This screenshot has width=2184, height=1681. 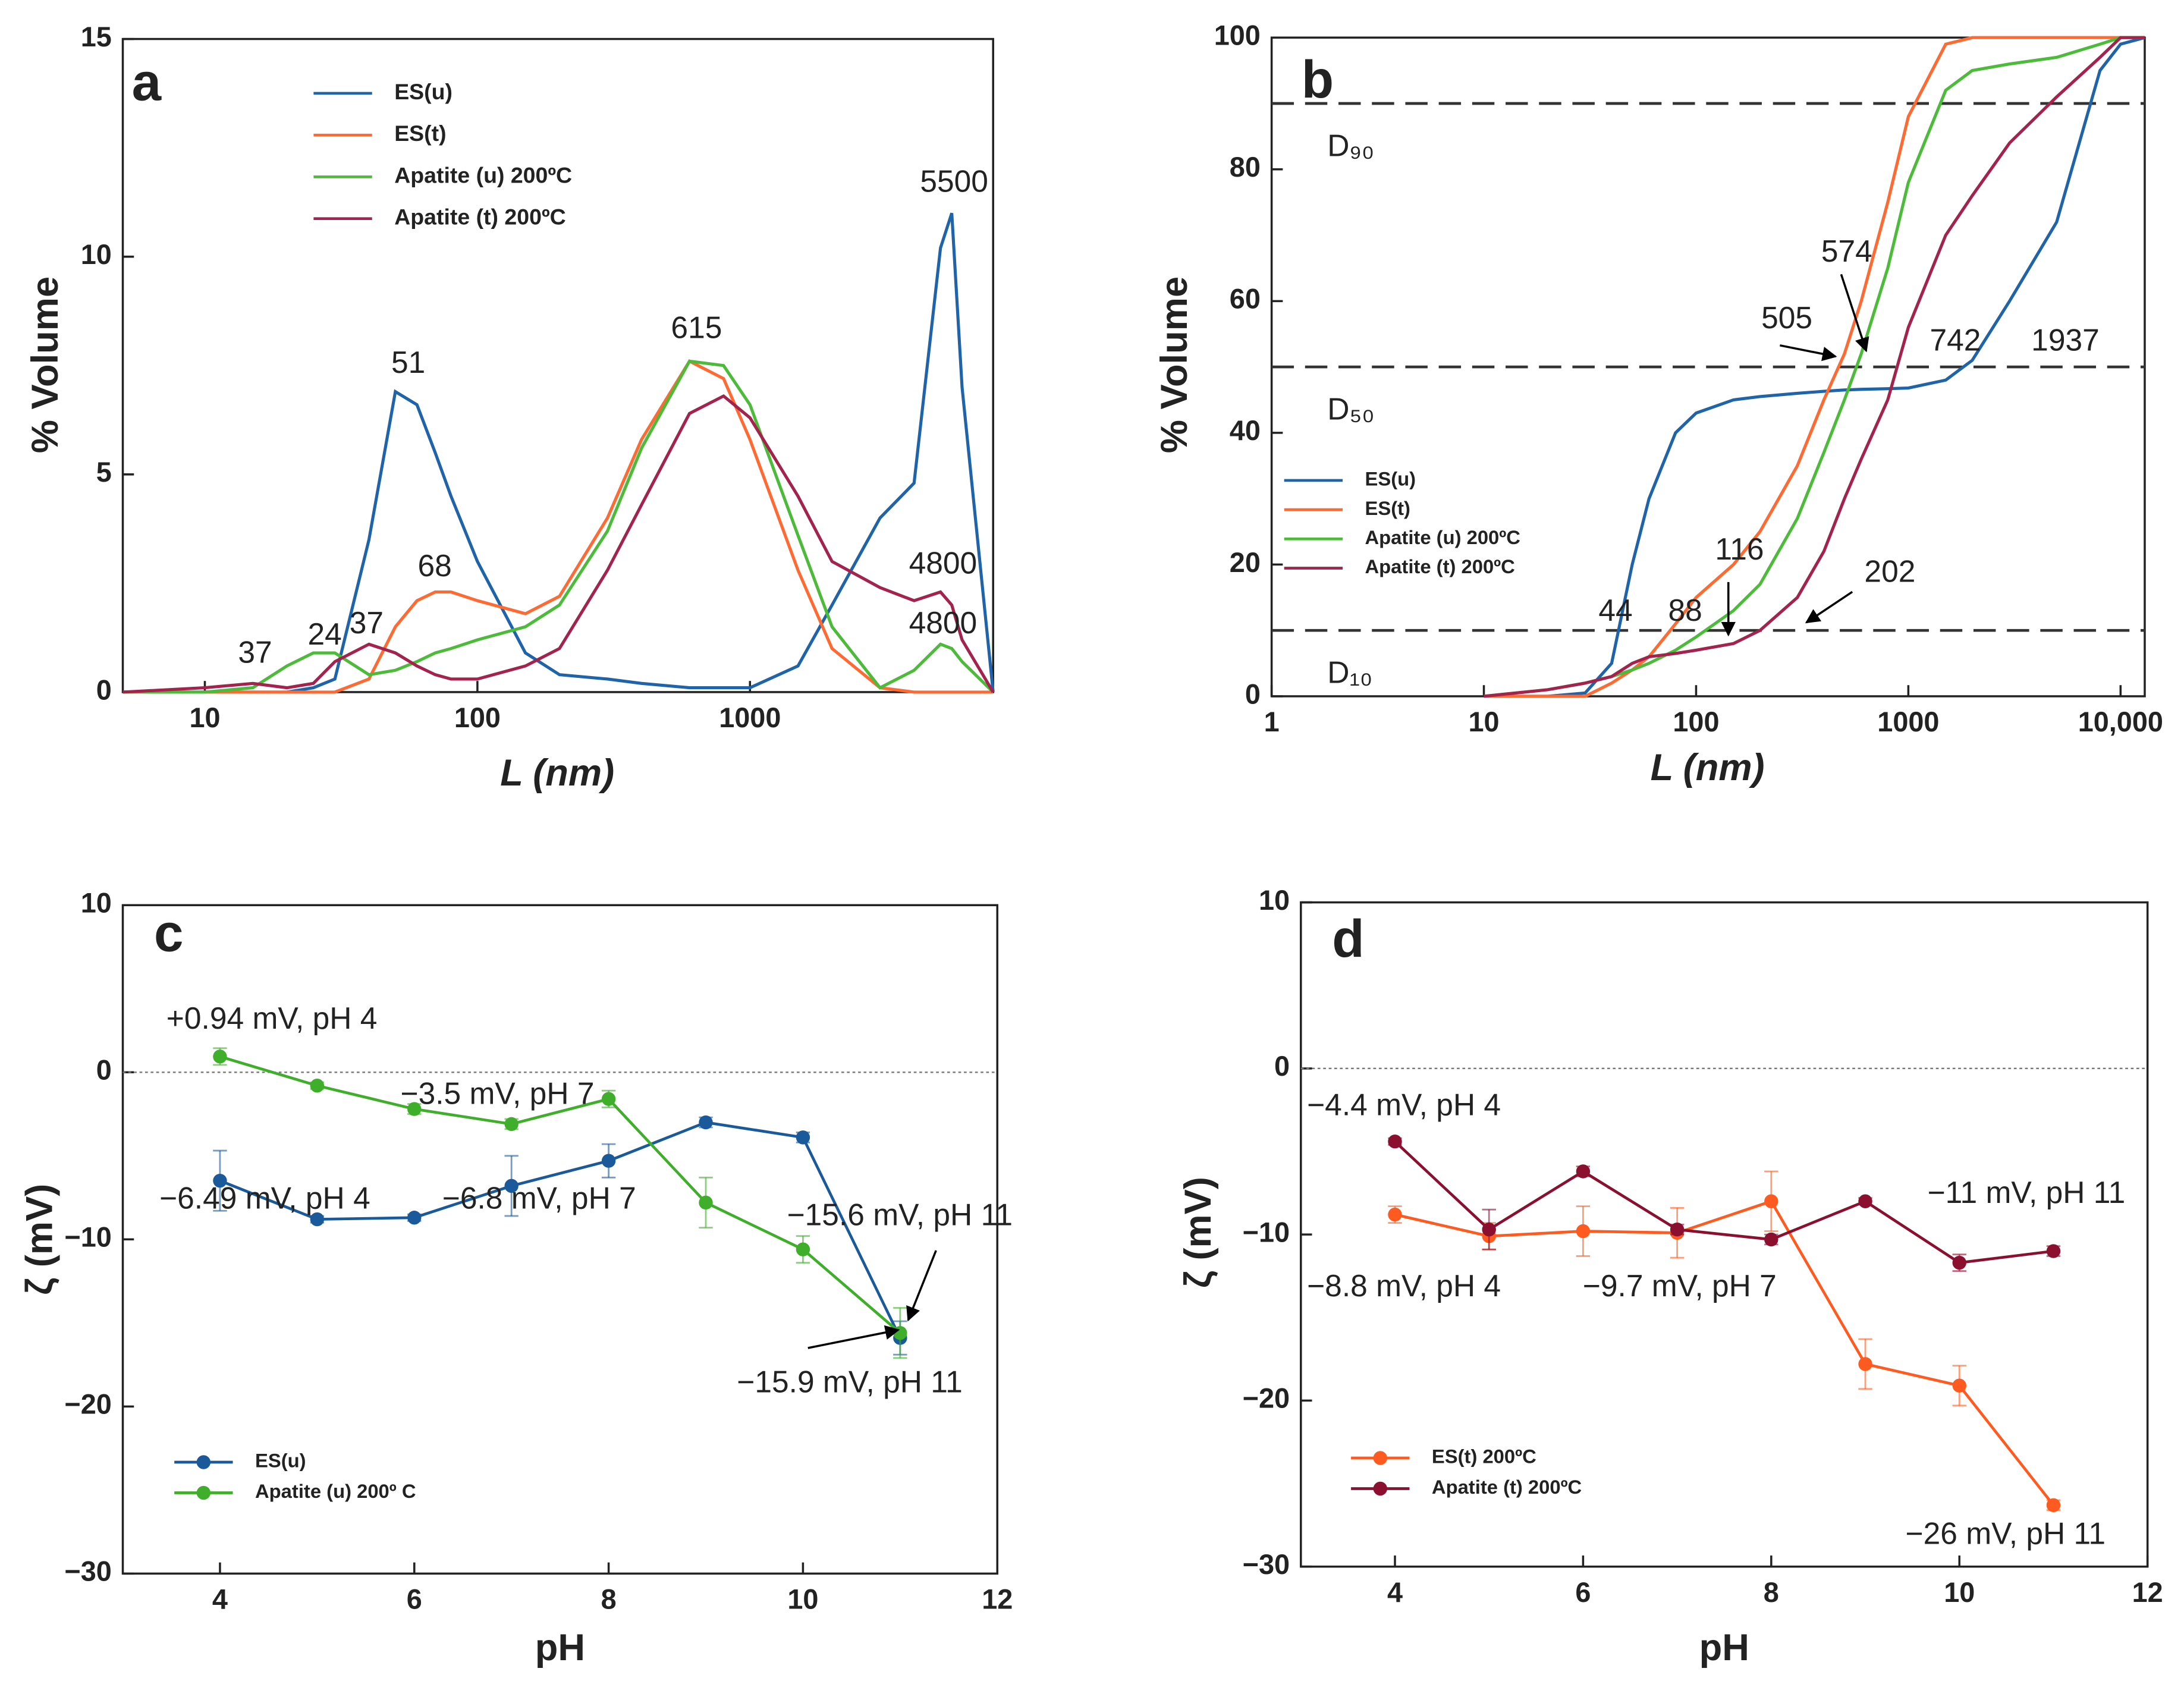 I want to click on annotation: 505, so click(x=1786, y=317).